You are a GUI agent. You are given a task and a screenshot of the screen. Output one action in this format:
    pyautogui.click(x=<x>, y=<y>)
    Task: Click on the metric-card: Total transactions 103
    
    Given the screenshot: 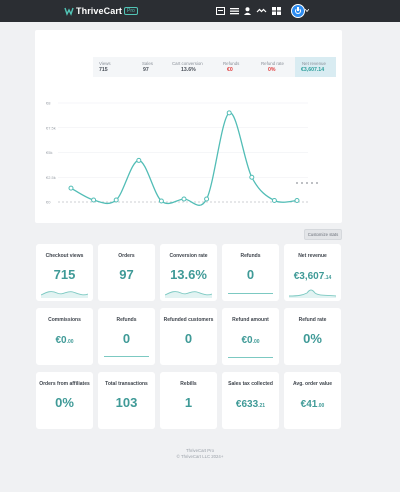 What is the action you would take?
    pyautogui.click(x=126, y=400)
    